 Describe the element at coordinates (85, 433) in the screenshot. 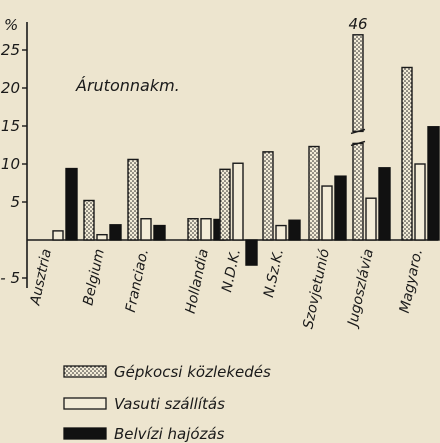

I see `legend-swatch-belvizi` at that location.